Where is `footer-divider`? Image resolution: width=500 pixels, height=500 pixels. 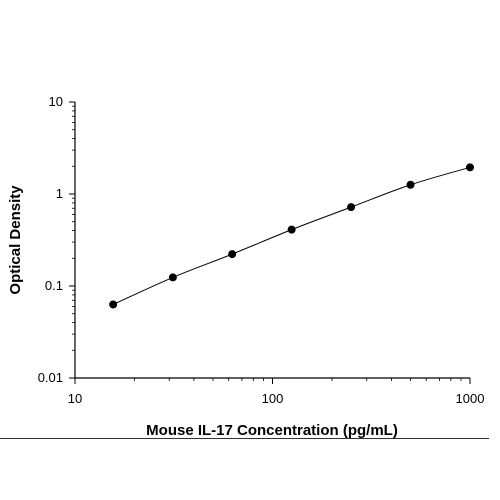
footer-divider is located at coordinates (244, 438).